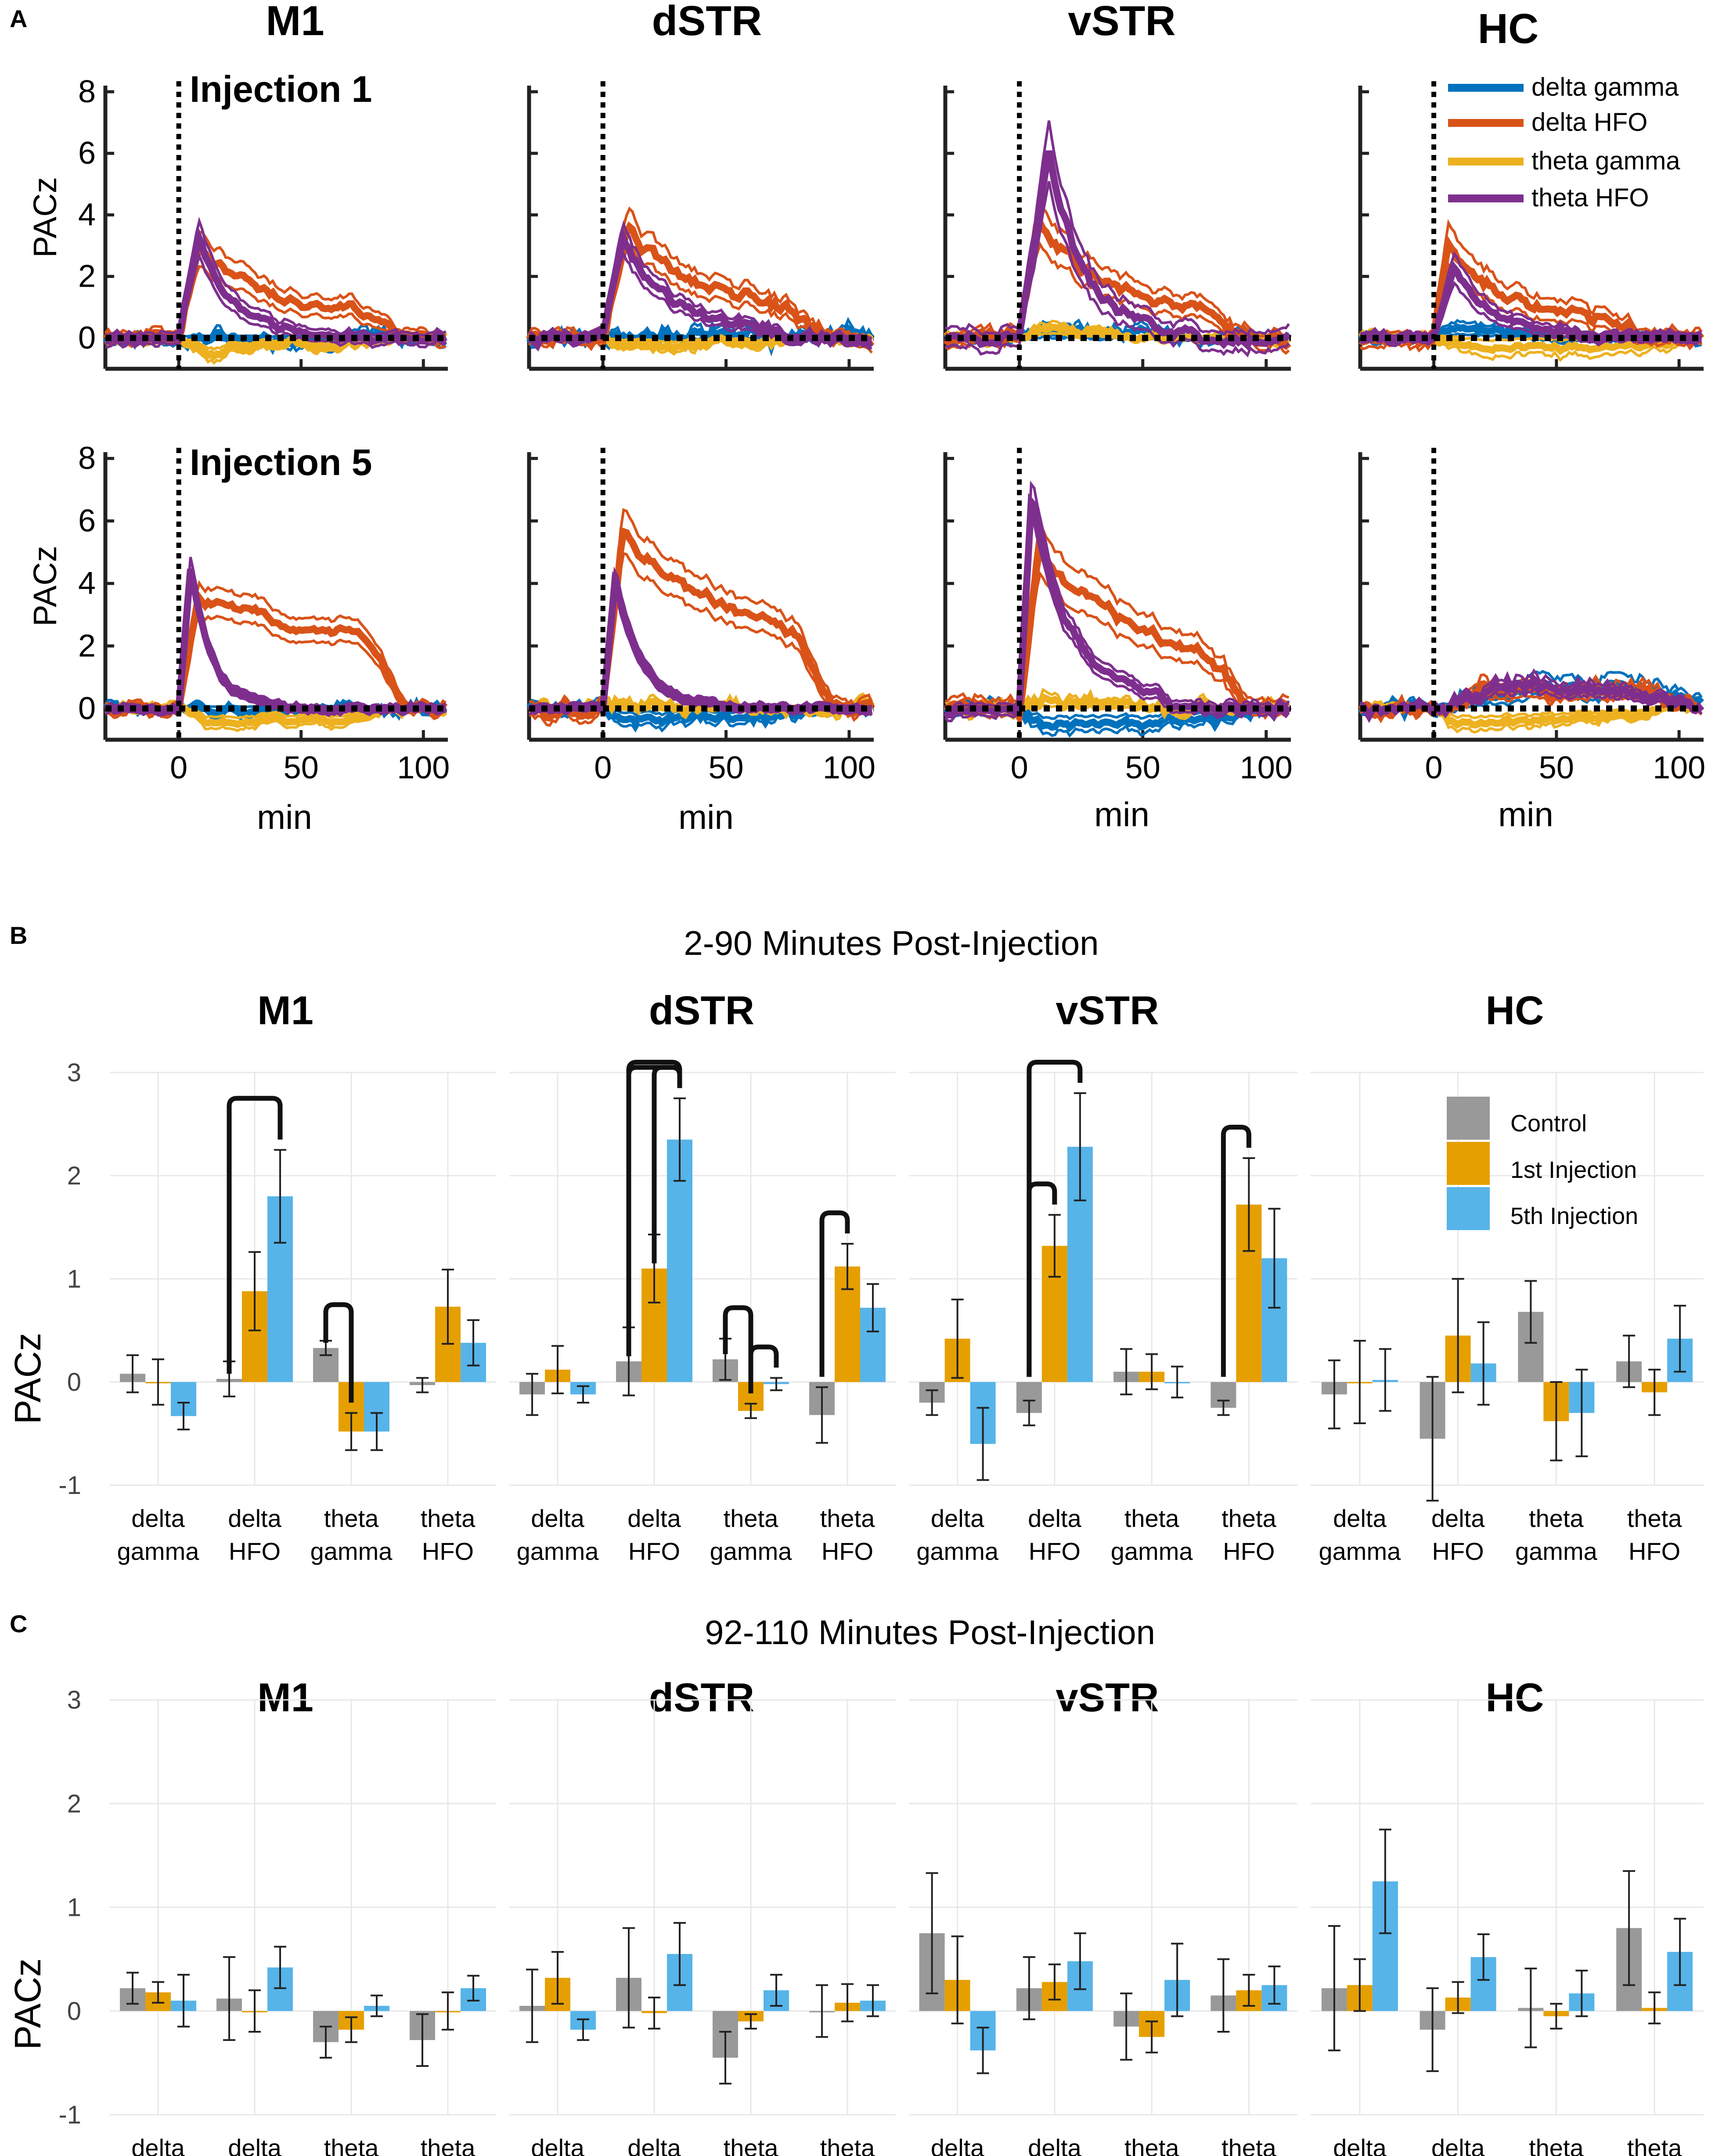 Image resolution: width=1715 pixels, height=2156 pixels. Describe the element at coordinates (27, 2004) in the screenshot. I see `panel-c-ylabel: PACz` at that location.